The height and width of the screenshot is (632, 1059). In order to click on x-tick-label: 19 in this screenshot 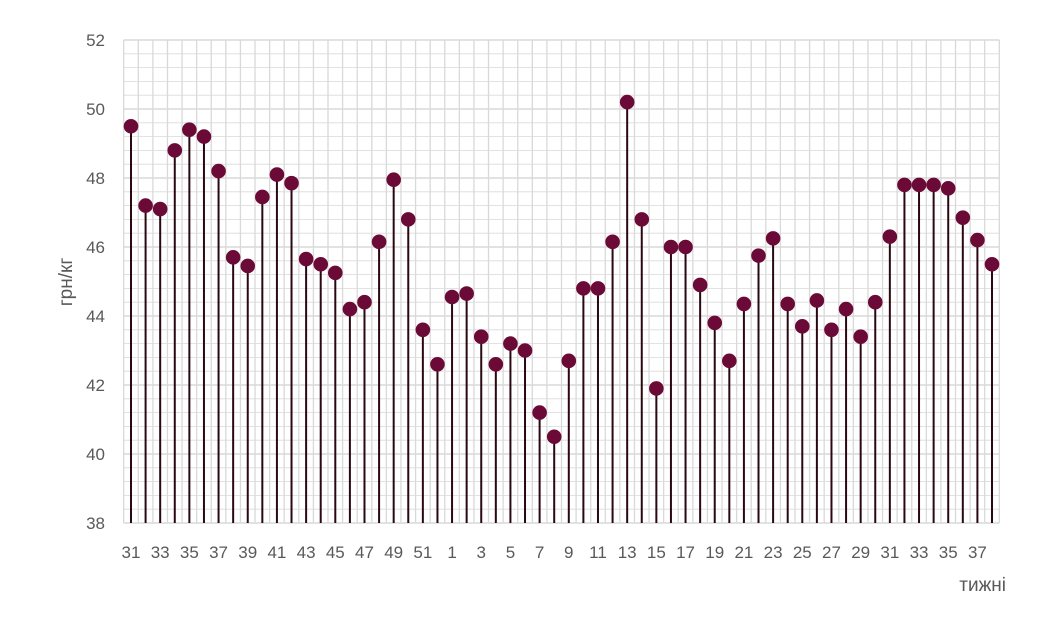, I will do `click(714, 552)`.